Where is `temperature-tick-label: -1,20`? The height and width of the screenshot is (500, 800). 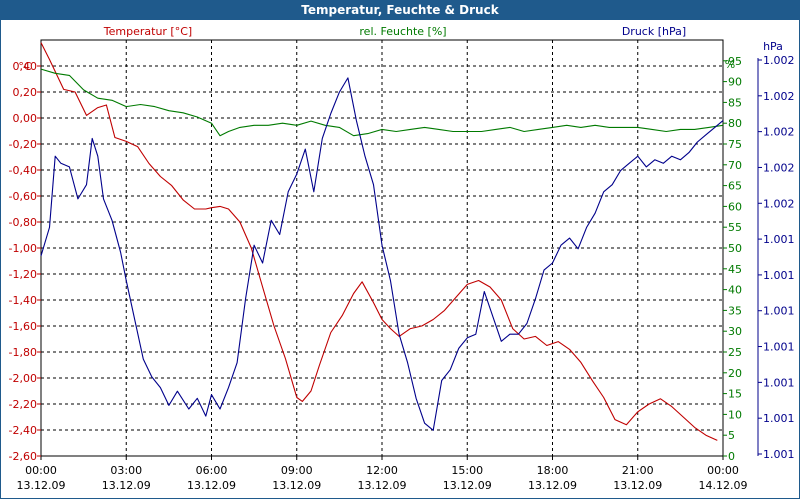 temperature-tick-label: -1,20 is located at coordinates (23, 274).